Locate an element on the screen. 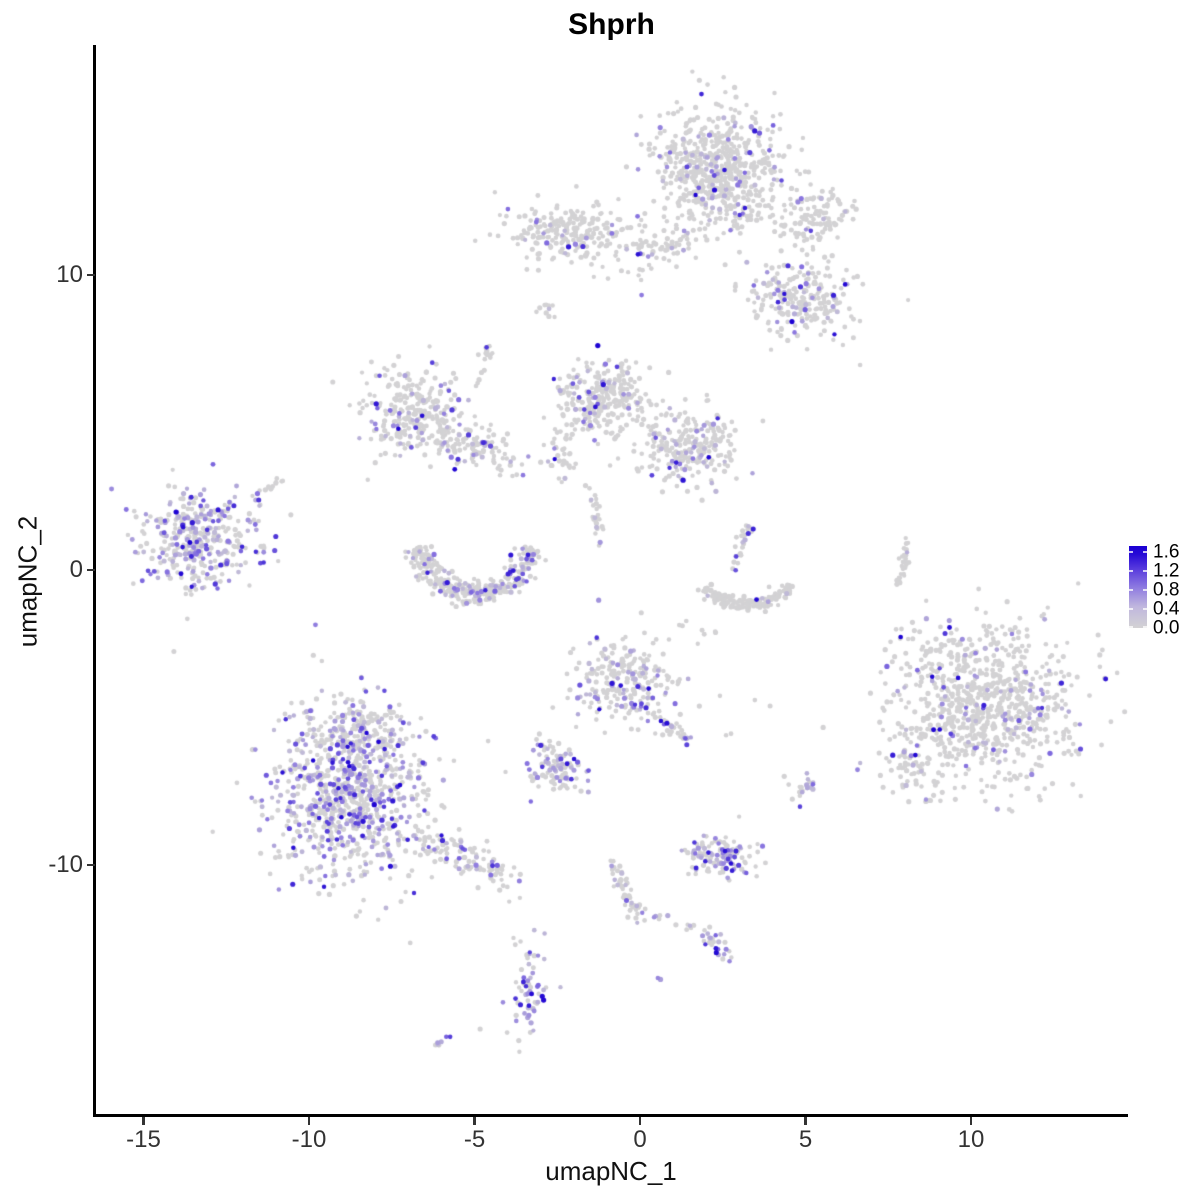  x-tick-label: -15 is located at coordinates (143, 1139).